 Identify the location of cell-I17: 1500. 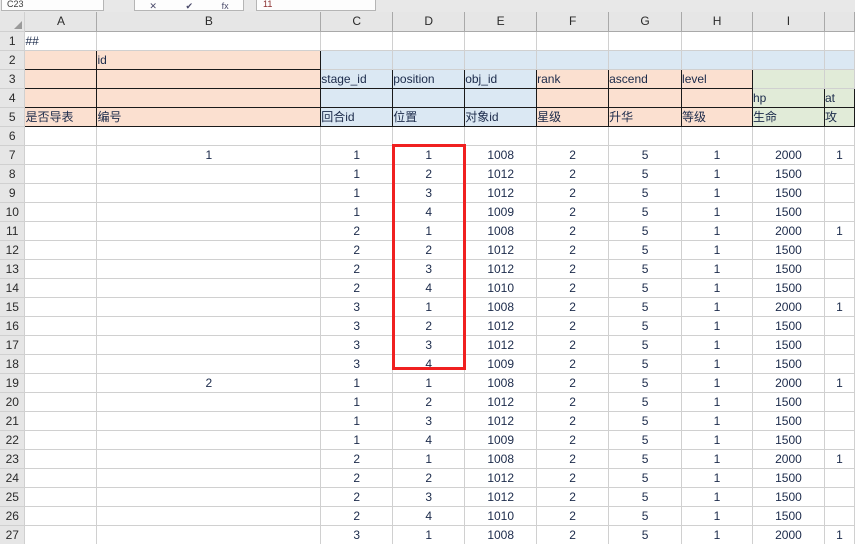
(788, 345).